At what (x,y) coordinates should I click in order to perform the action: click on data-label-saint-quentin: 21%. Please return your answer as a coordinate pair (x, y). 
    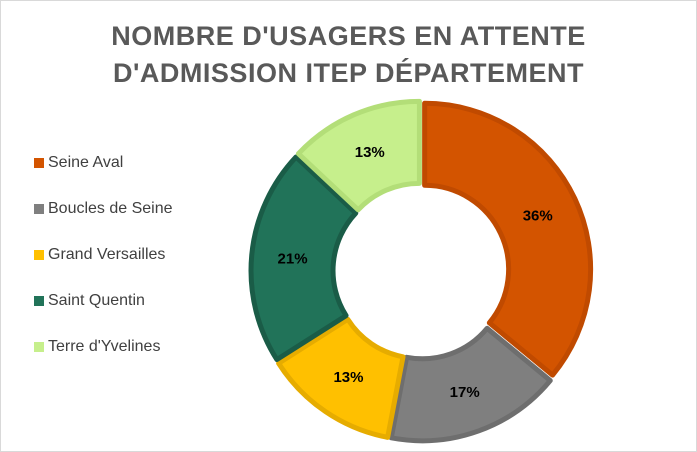
    Looking at the image, I should click on (293, 258).